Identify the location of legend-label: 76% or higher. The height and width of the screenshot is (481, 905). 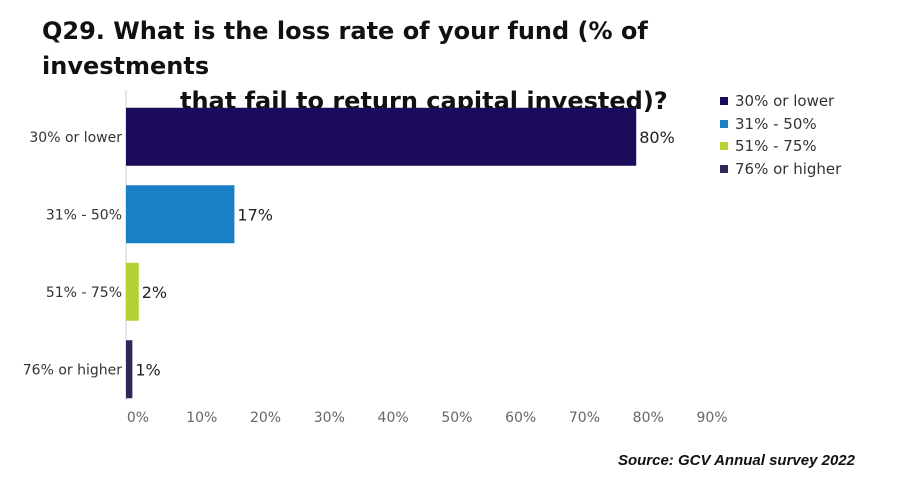
(788, 168).